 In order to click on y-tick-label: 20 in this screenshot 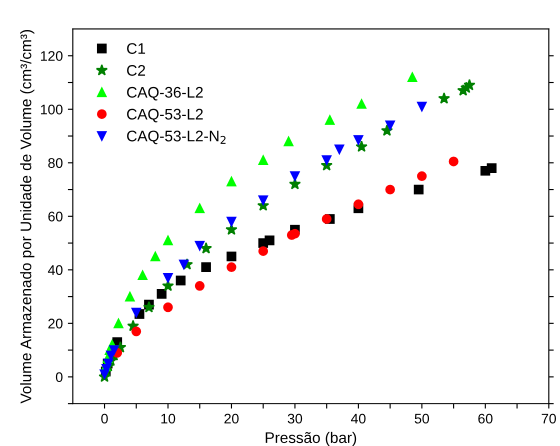, I will do `click(55, 323)`.